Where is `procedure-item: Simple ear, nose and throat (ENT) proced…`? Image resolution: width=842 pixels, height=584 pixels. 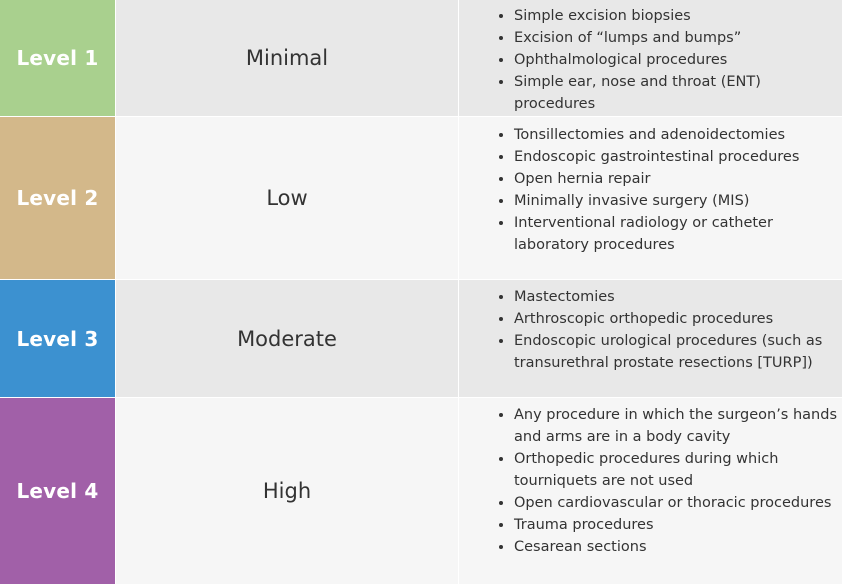
procedure-item: Simple ear, nose and throat (ENT) proced… is located at coordinates (676, 93).